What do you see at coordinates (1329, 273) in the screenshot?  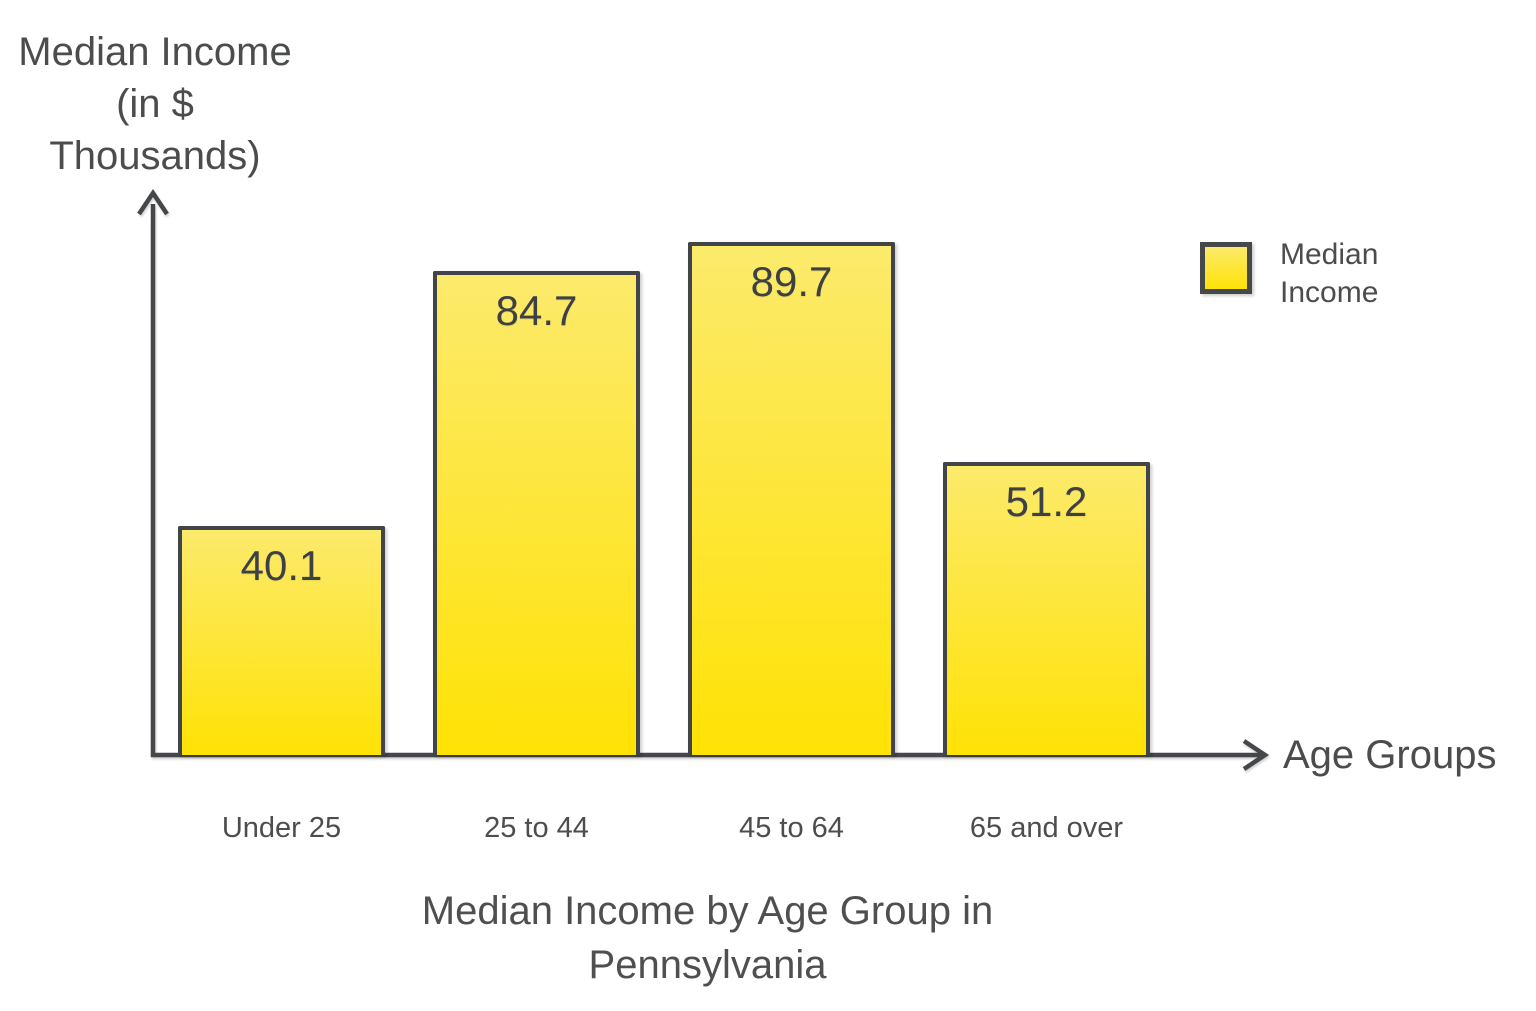 I see `legend-label: Median Income` at bounding box center [1329, 273].